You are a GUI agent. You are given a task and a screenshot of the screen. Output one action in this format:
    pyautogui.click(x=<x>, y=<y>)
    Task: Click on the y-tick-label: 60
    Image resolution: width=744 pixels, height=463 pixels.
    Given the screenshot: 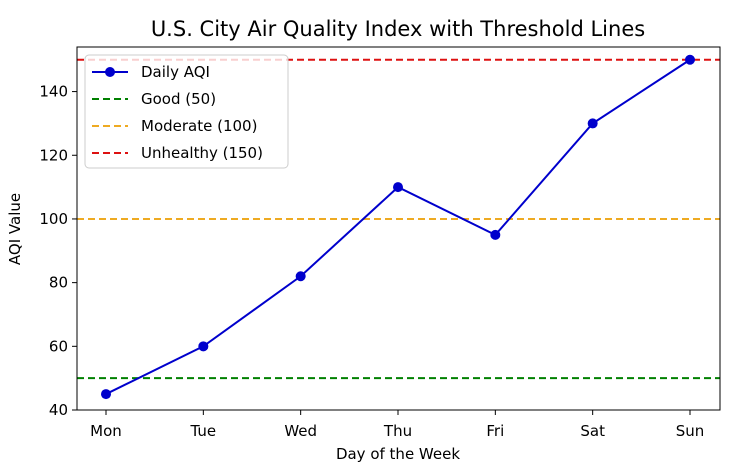 What is the action you would take?
    pyautogui.click(x=58, y=346)
    